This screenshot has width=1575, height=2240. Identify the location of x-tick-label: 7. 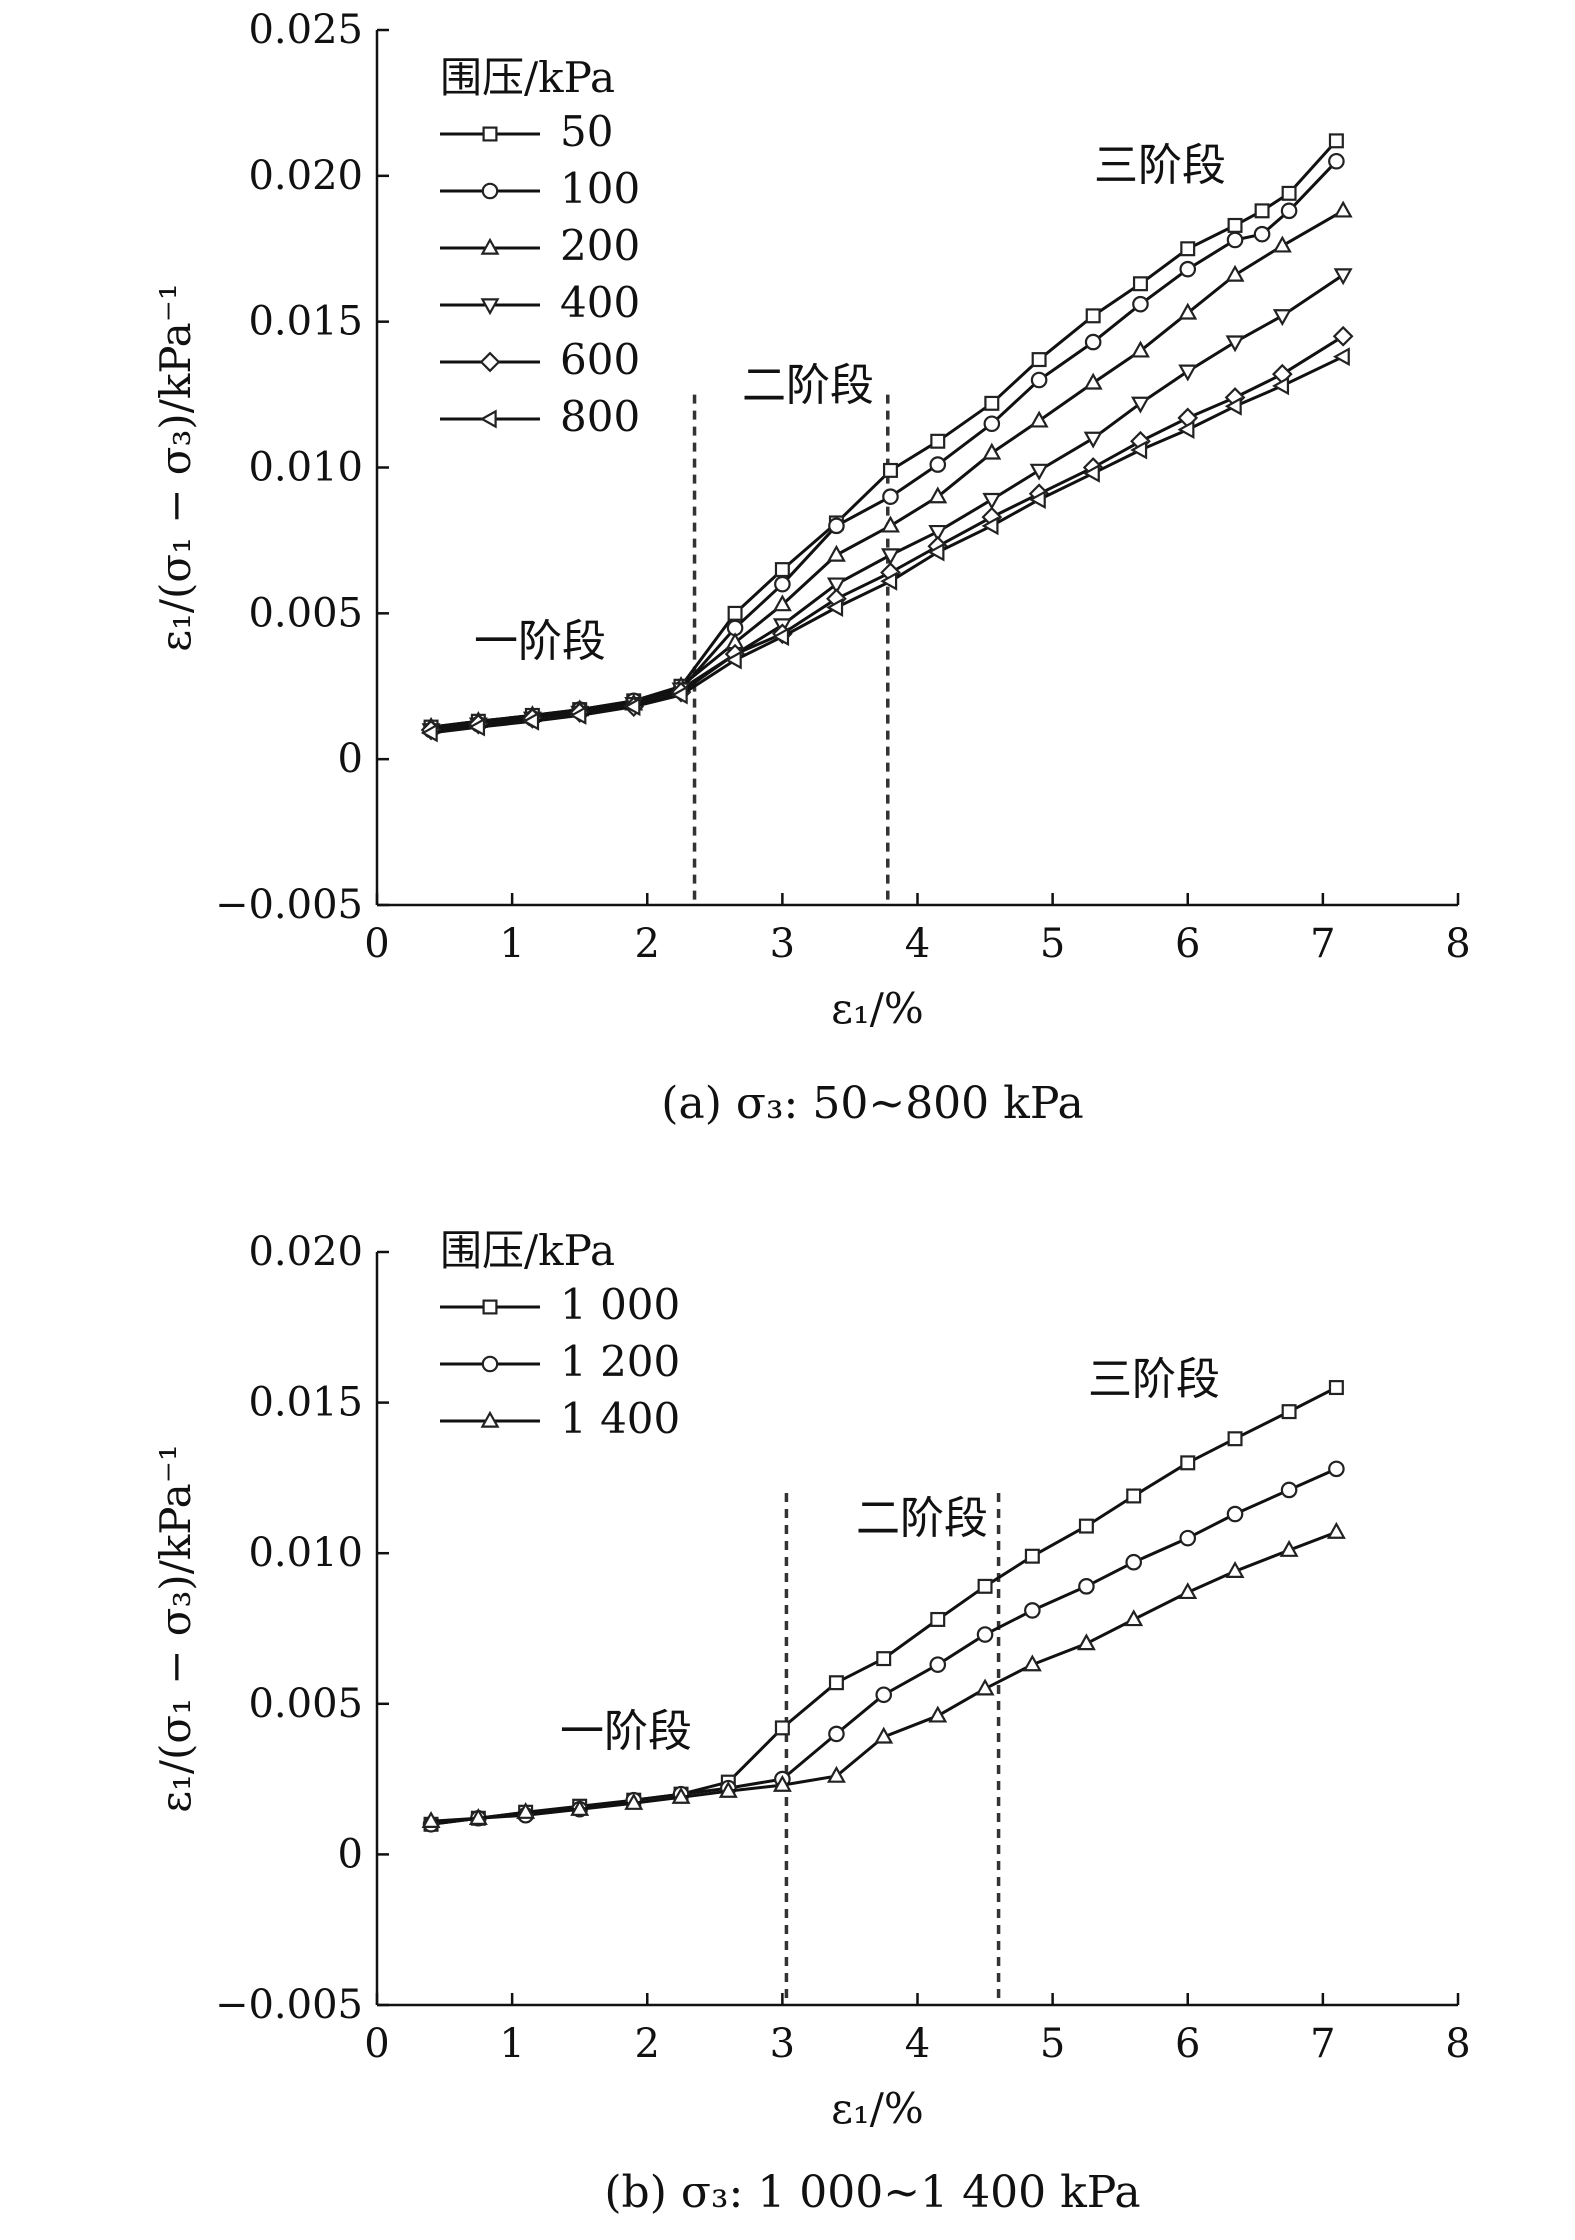
(1322, 2044).